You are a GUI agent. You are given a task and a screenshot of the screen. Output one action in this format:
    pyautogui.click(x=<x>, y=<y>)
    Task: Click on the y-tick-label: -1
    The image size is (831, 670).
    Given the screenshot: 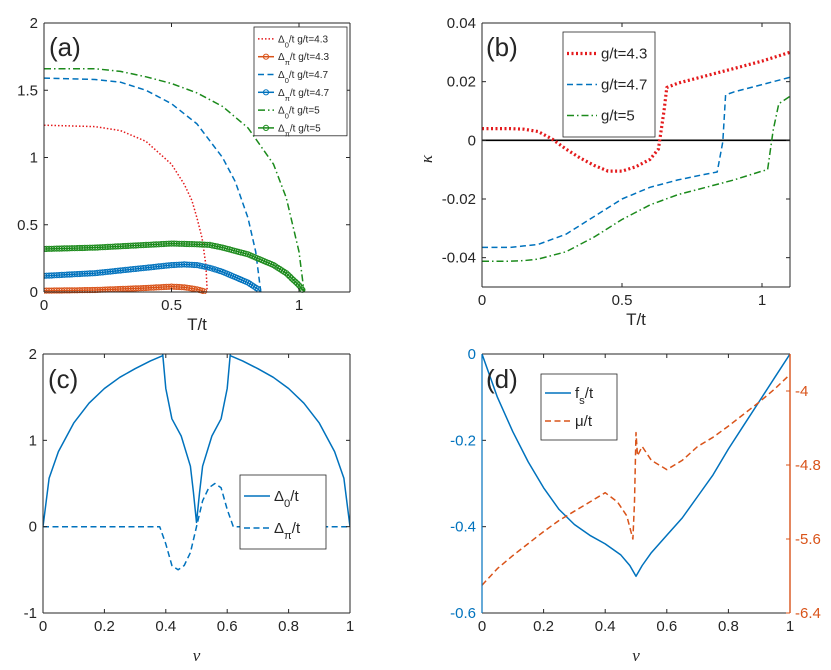 What is the action you would take?
    pyautogui.click(x=30, y=613)
    